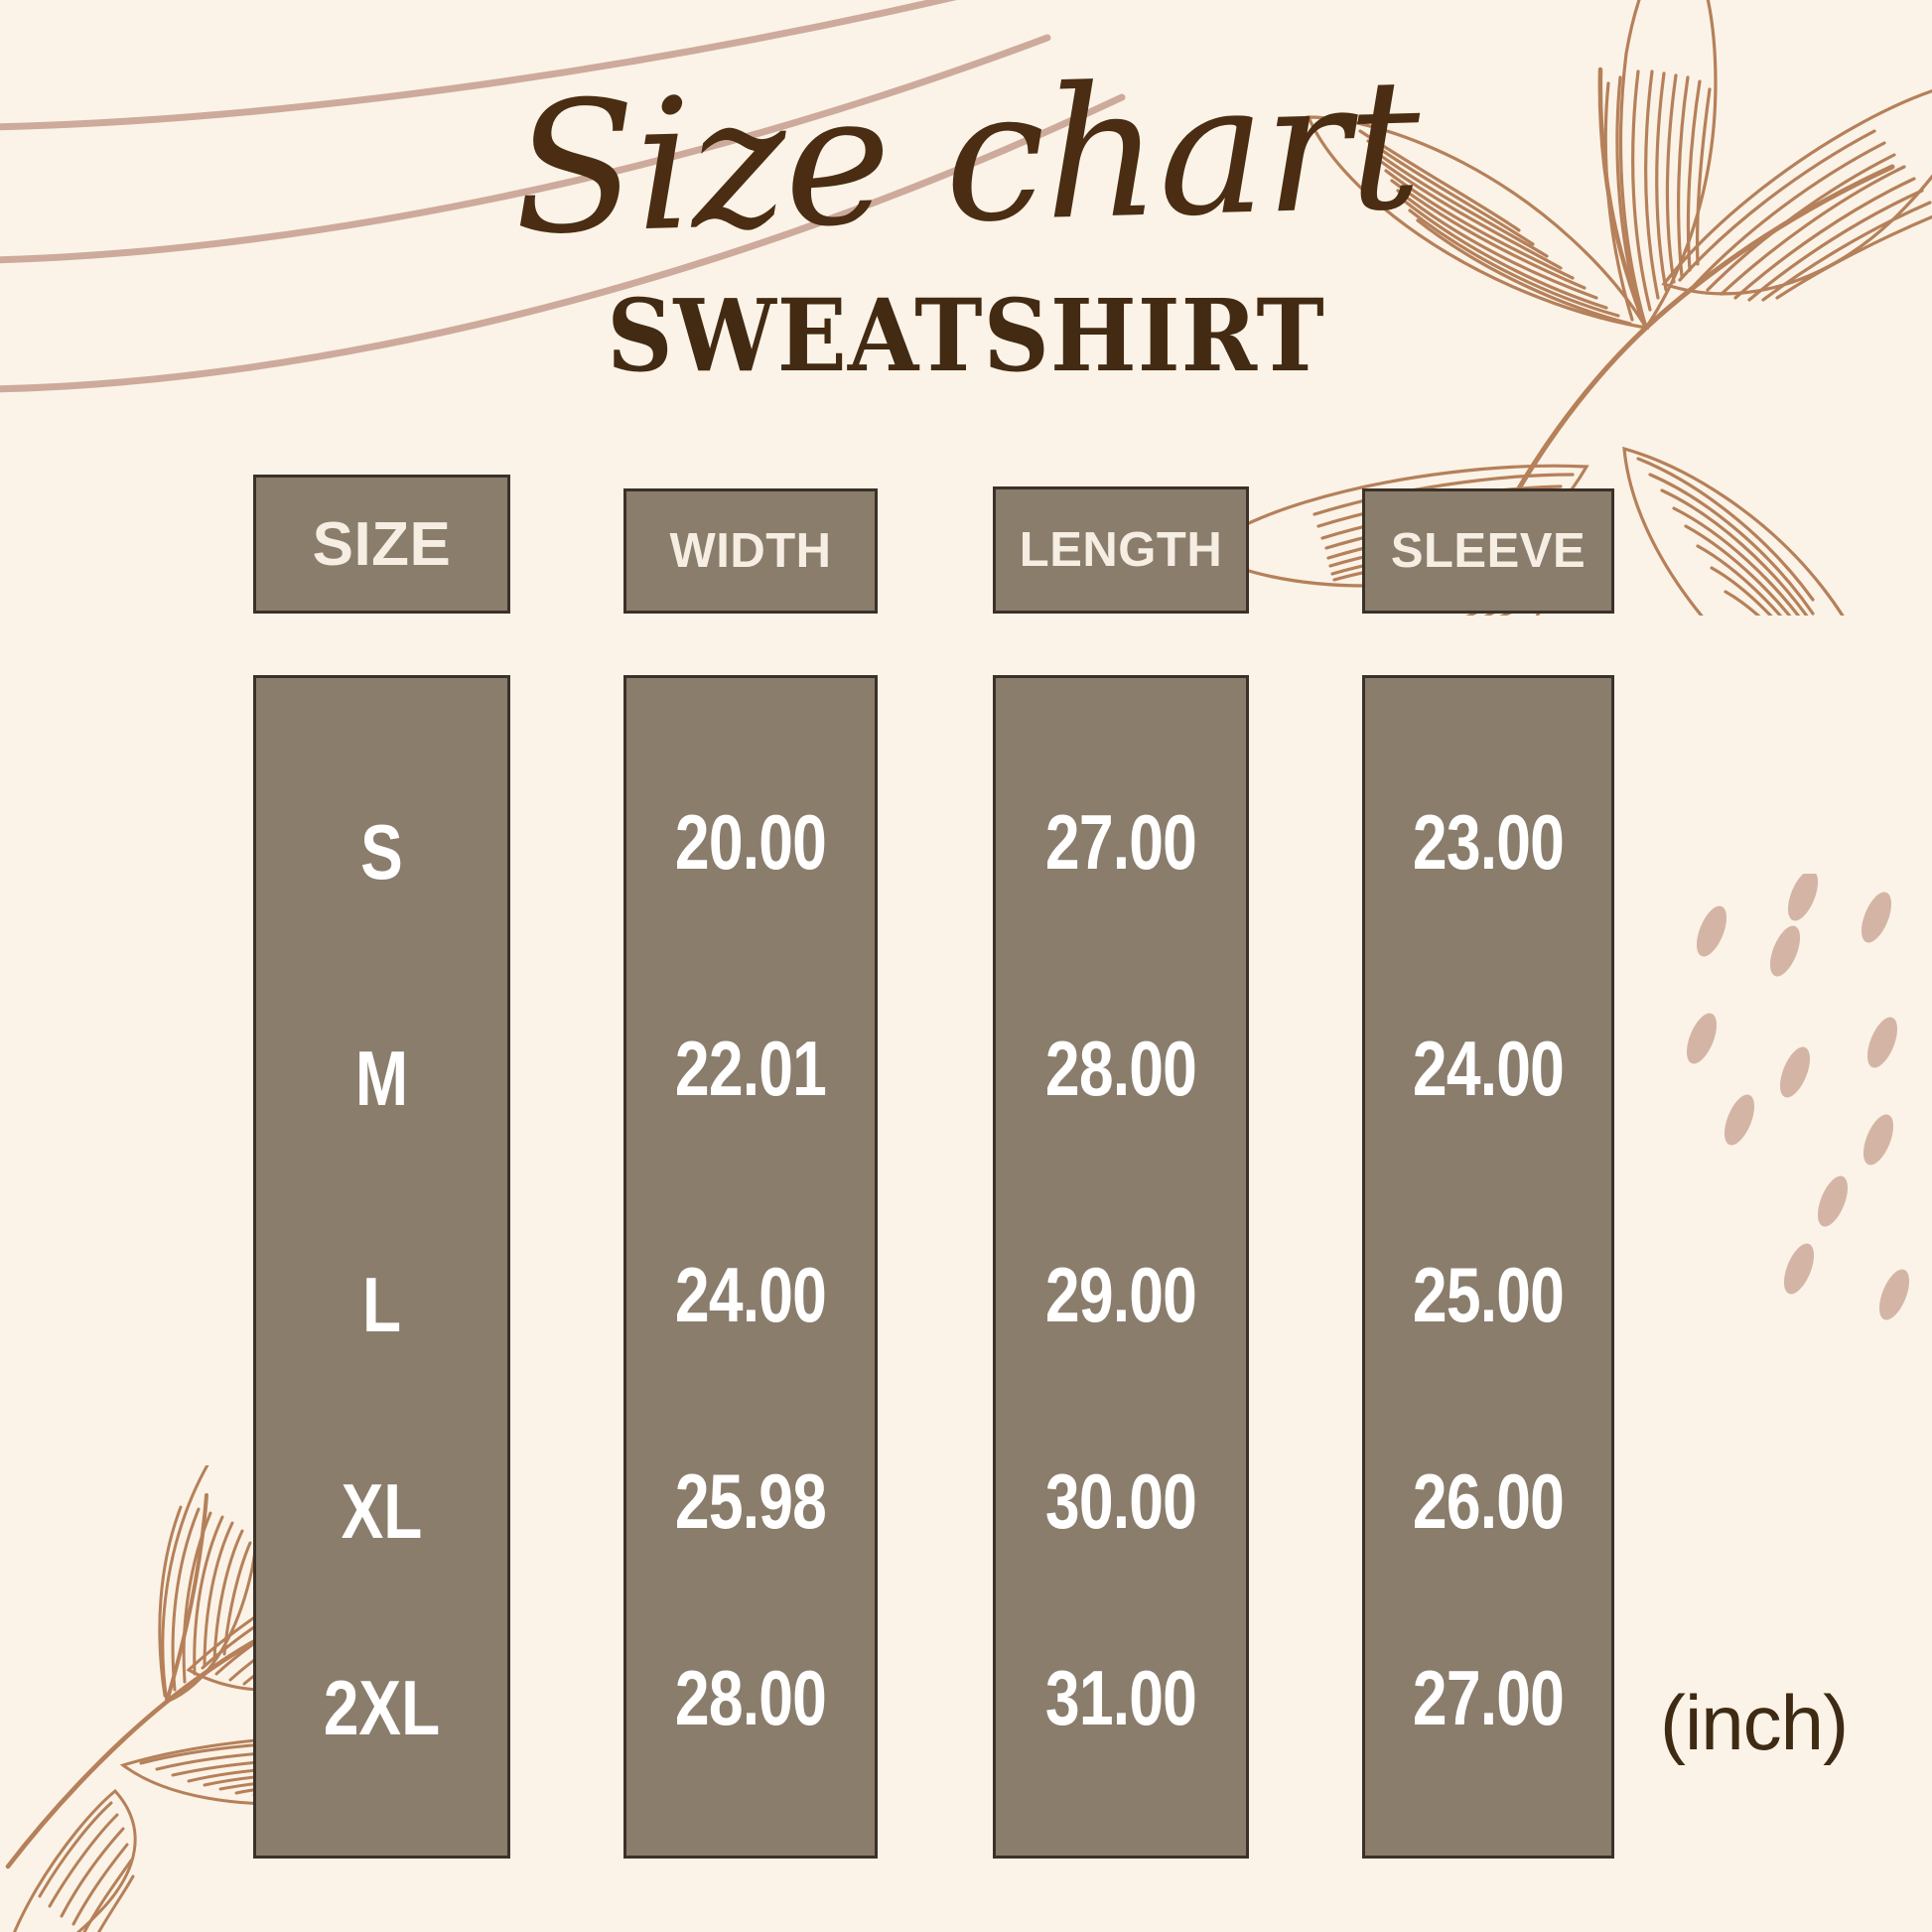 Image resolution: width=1932 pixels, height=1932 pixels. Describe the element at coordinates (381, 545) in the screenshot. I see `table-header-size: SIZE` at that location.